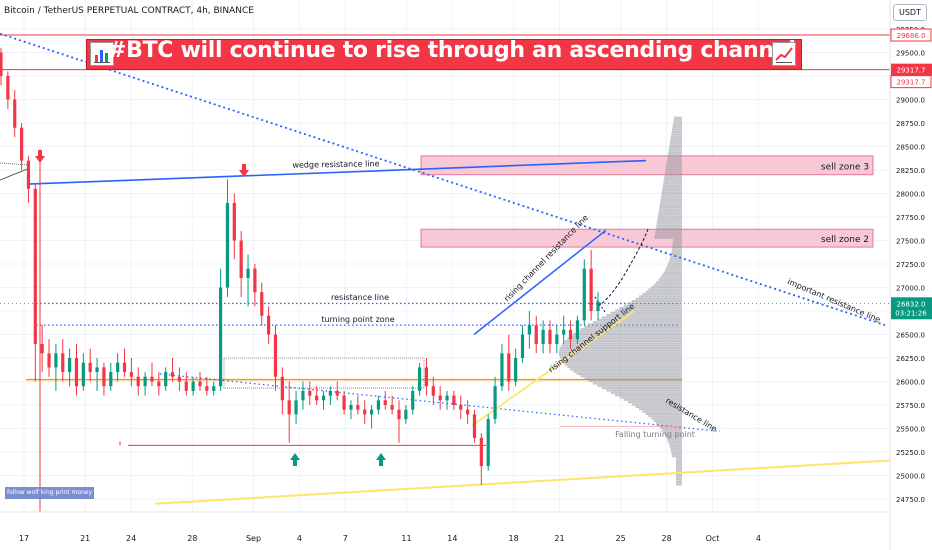 This screenshot has height=550, width=932. I want to click on time-tick-label: 4, so click(758, 538).